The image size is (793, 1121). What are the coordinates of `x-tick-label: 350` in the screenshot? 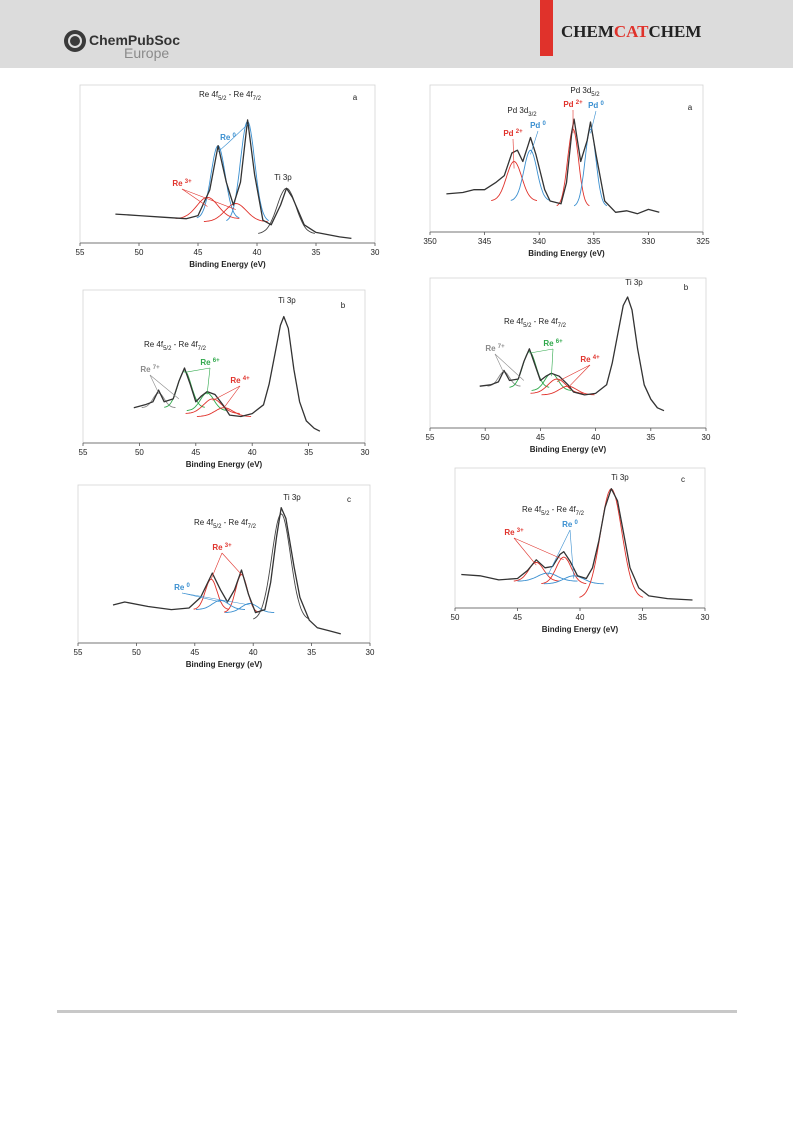 It's located at (430, 241).